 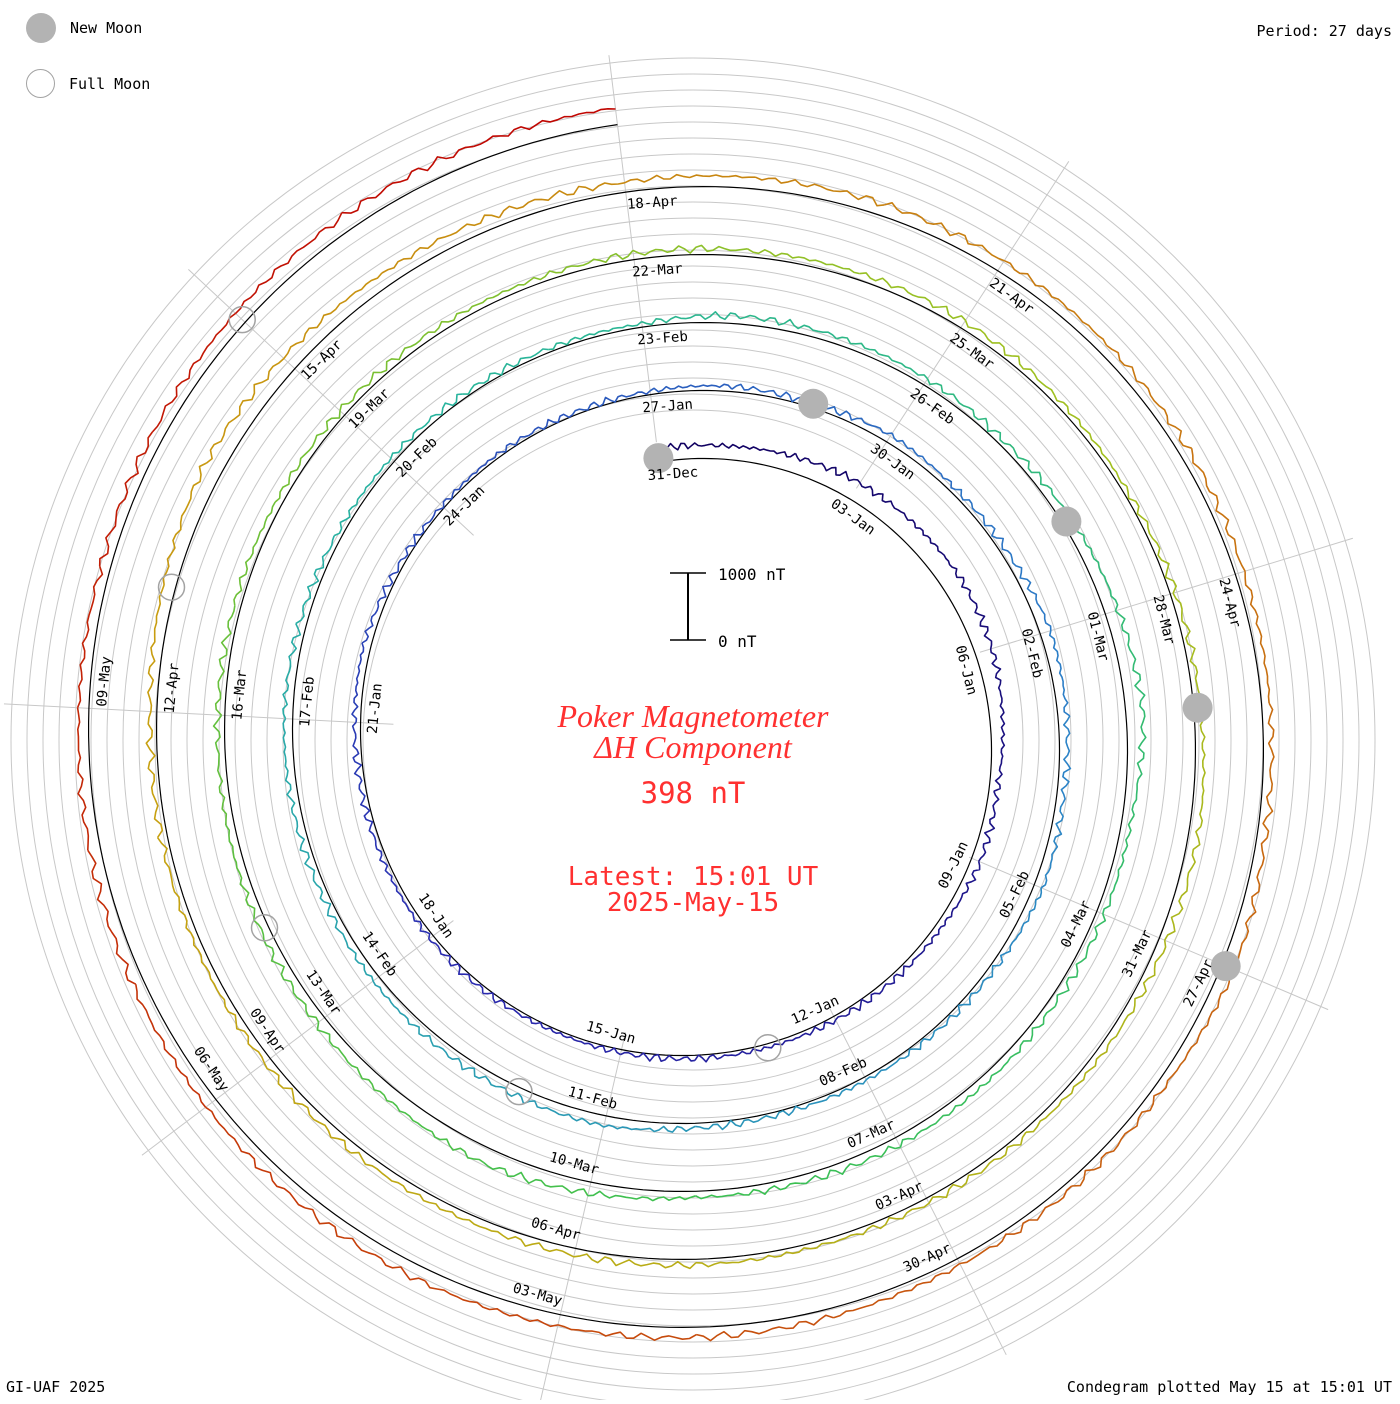 I want to click on date-label: 24-Apr, so click(x=1229, y=602).